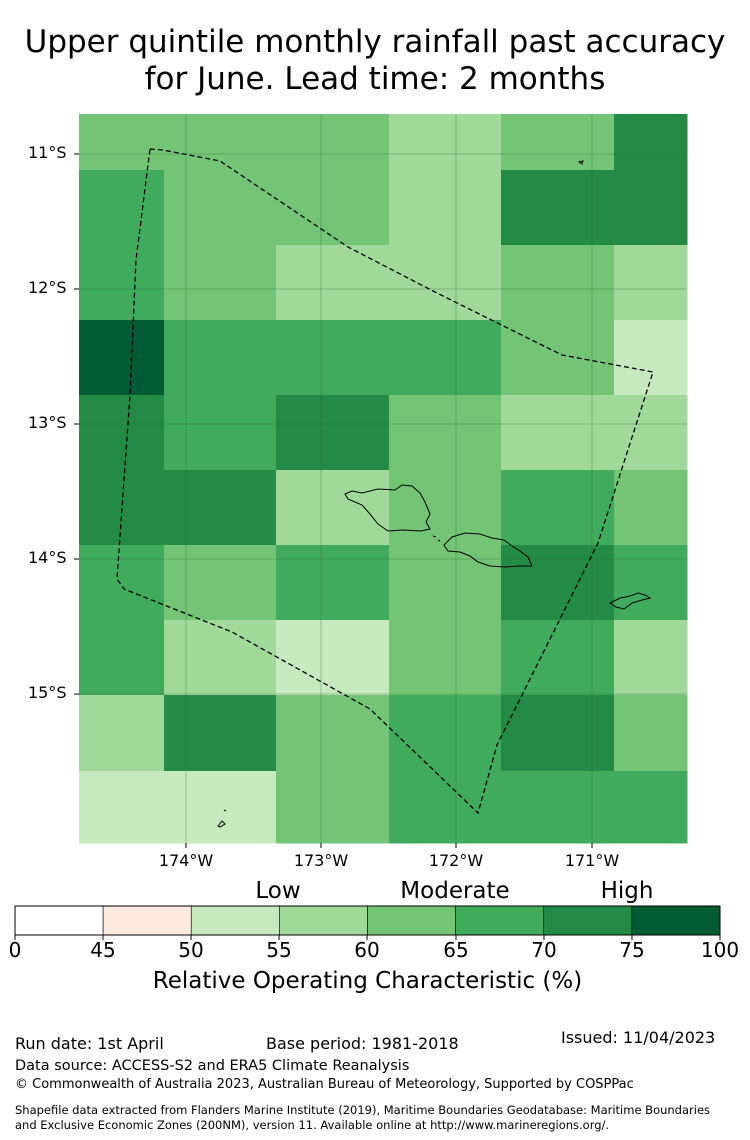  What do you see at coordinates (580, 162) in the screenshot?
I see `swains-islet` at bounding box center [580, 162].